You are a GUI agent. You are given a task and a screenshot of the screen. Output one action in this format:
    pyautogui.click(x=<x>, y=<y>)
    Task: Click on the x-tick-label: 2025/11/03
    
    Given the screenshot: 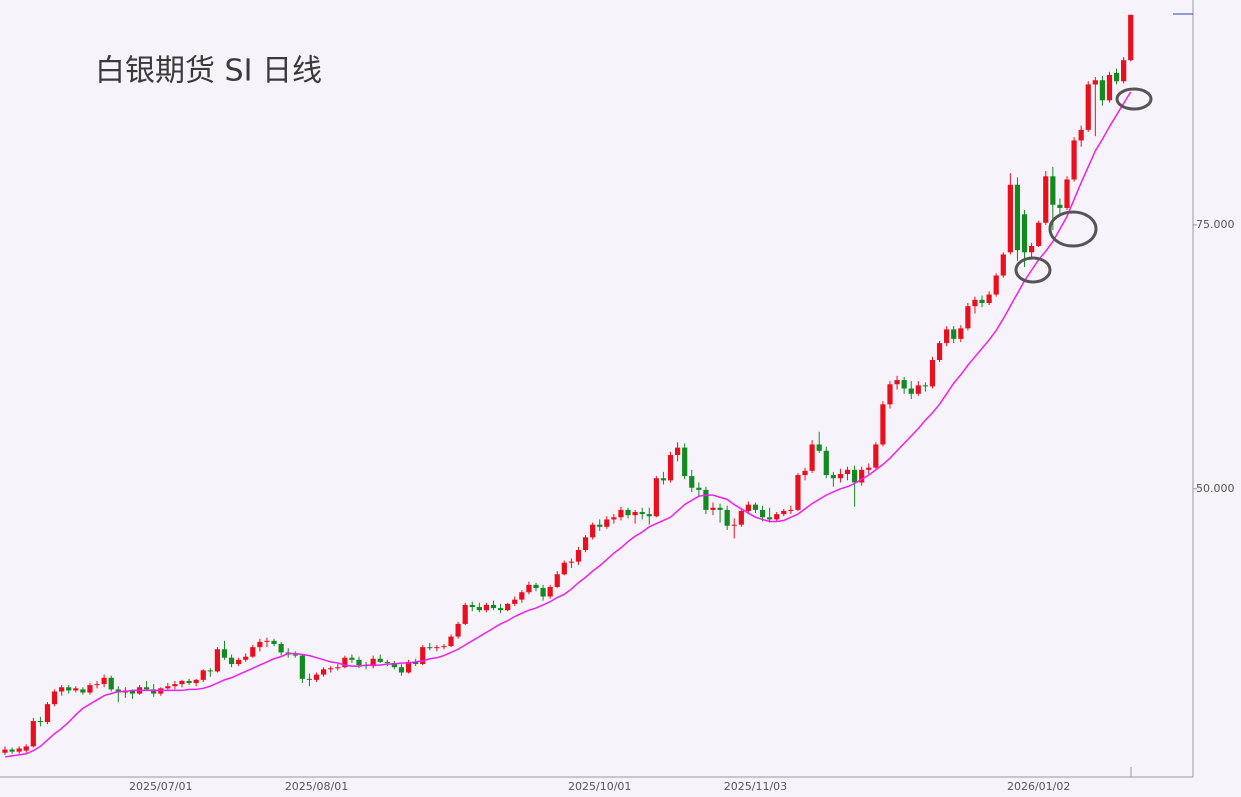 What is the action you would take?
    pyautogui.click(x=755, y=786)
    